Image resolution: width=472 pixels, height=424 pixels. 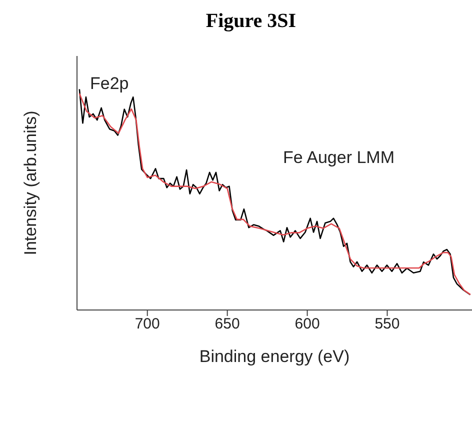 I want to click on x-tick-label: 550, so click(x=387, y=324).